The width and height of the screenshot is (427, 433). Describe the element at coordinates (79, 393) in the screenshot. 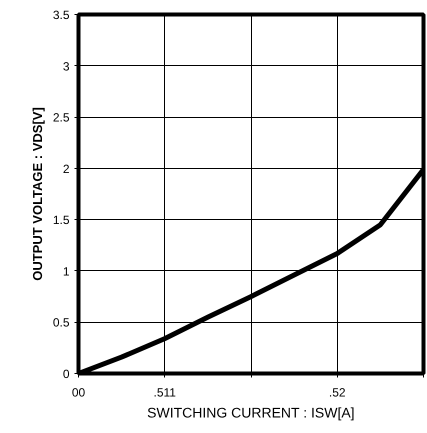

I see `x-tick-label: 00` at that location.